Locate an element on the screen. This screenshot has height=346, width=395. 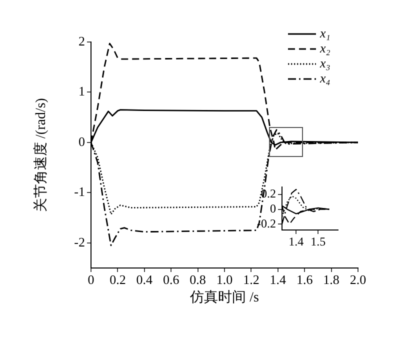
y-tick-label: -2 is located at coordinates (79, 242).